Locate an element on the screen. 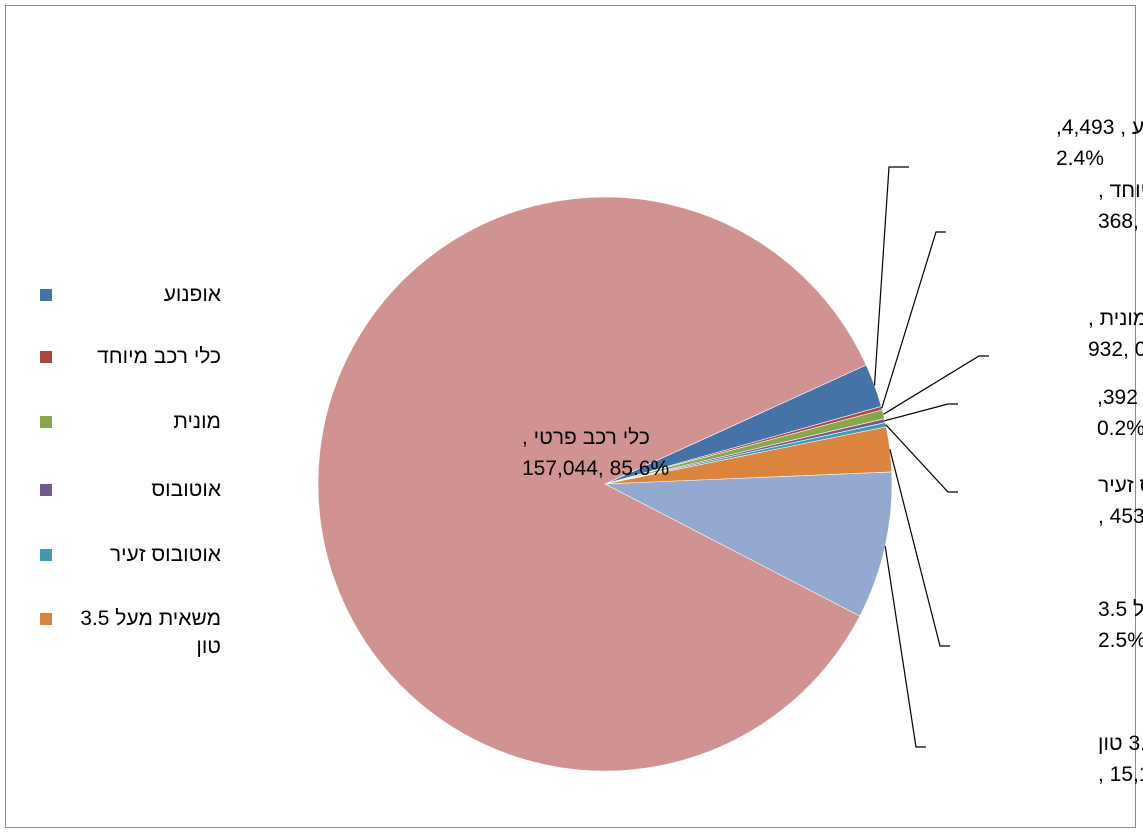  data-label: אוטובוס זעיר is located at coordinates (1120, 485).